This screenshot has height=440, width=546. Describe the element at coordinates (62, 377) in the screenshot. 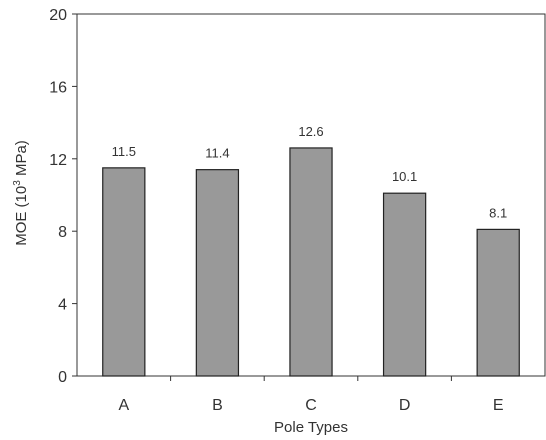

I see `y-tick-label: 0` at that location.